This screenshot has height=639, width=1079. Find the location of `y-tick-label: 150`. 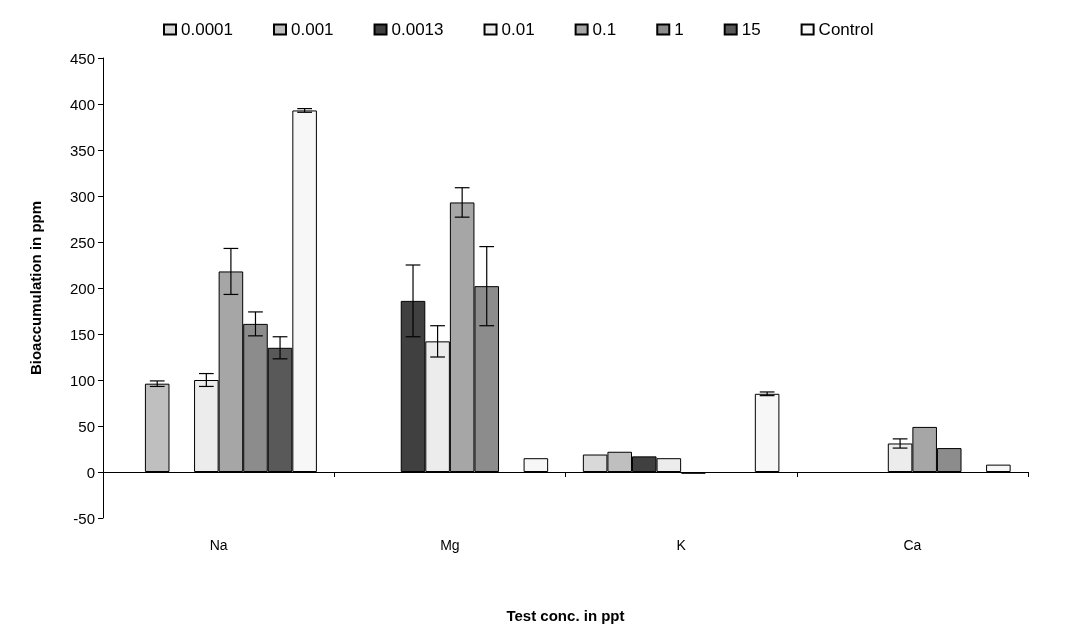

y-tick-label: 150 is located at coordinates (82, 334).